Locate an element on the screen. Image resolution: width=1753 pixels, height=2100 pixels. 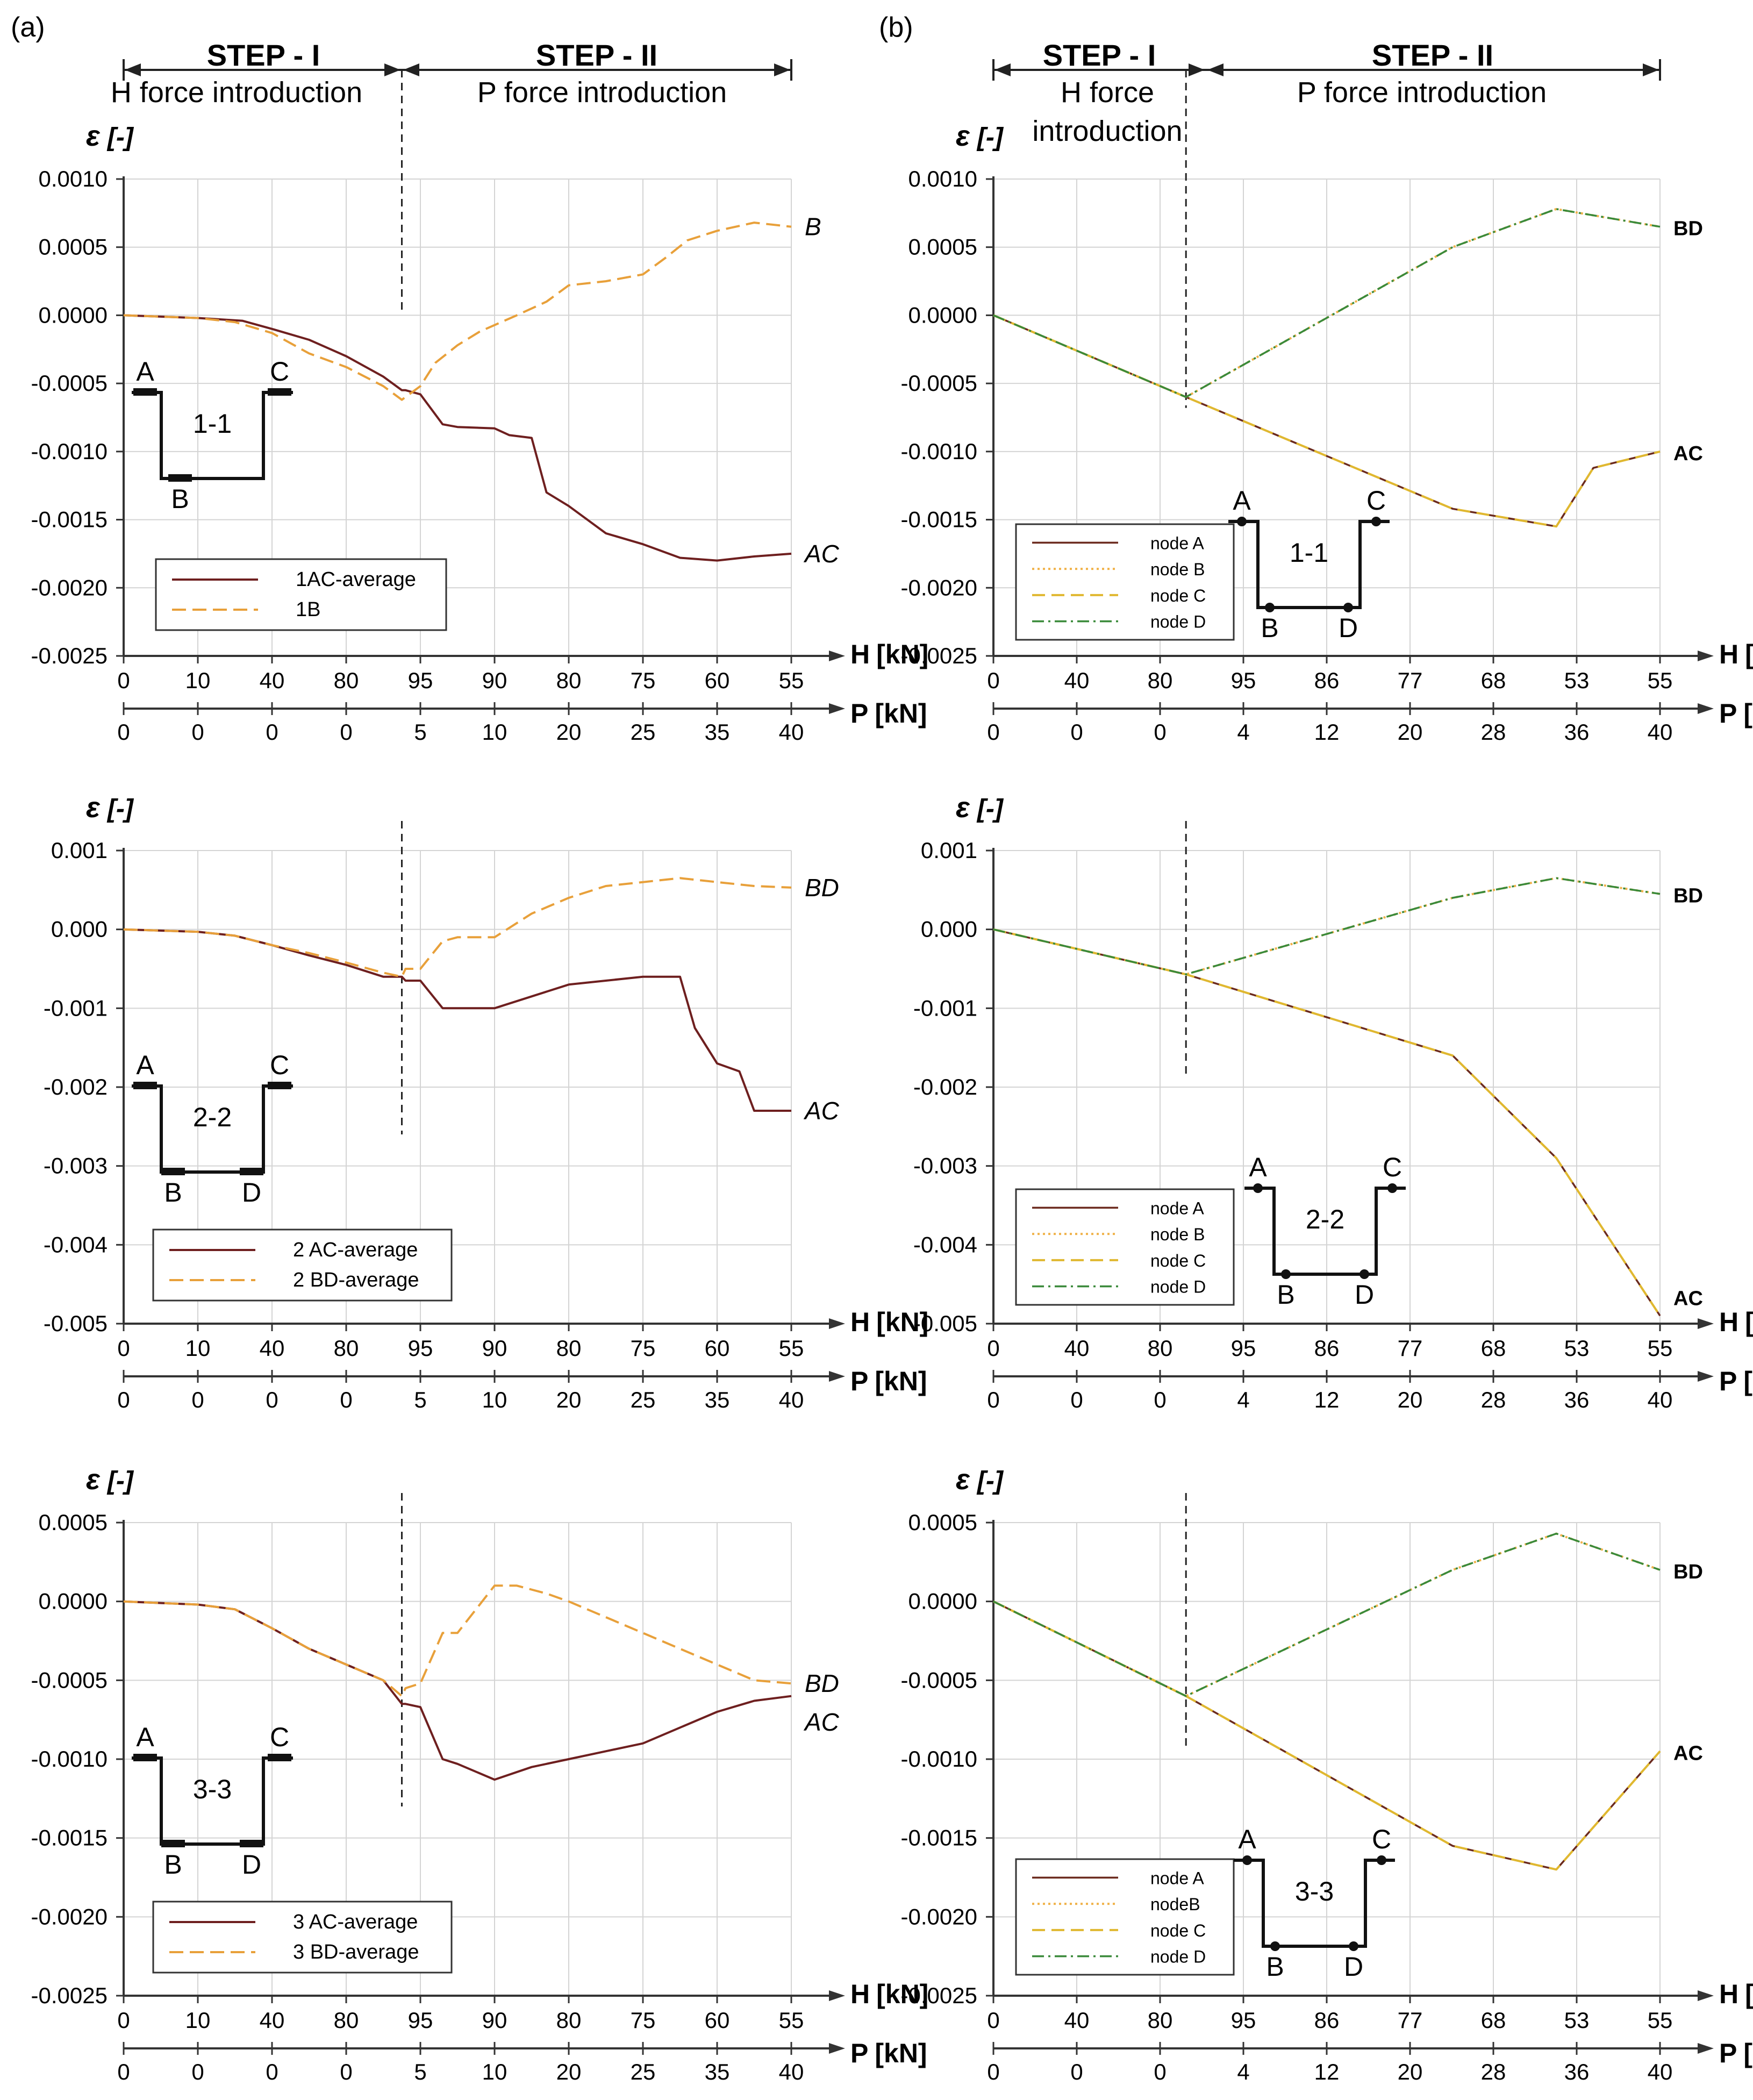
series-line-3-ac-average is located at coordinates (457, 1690).